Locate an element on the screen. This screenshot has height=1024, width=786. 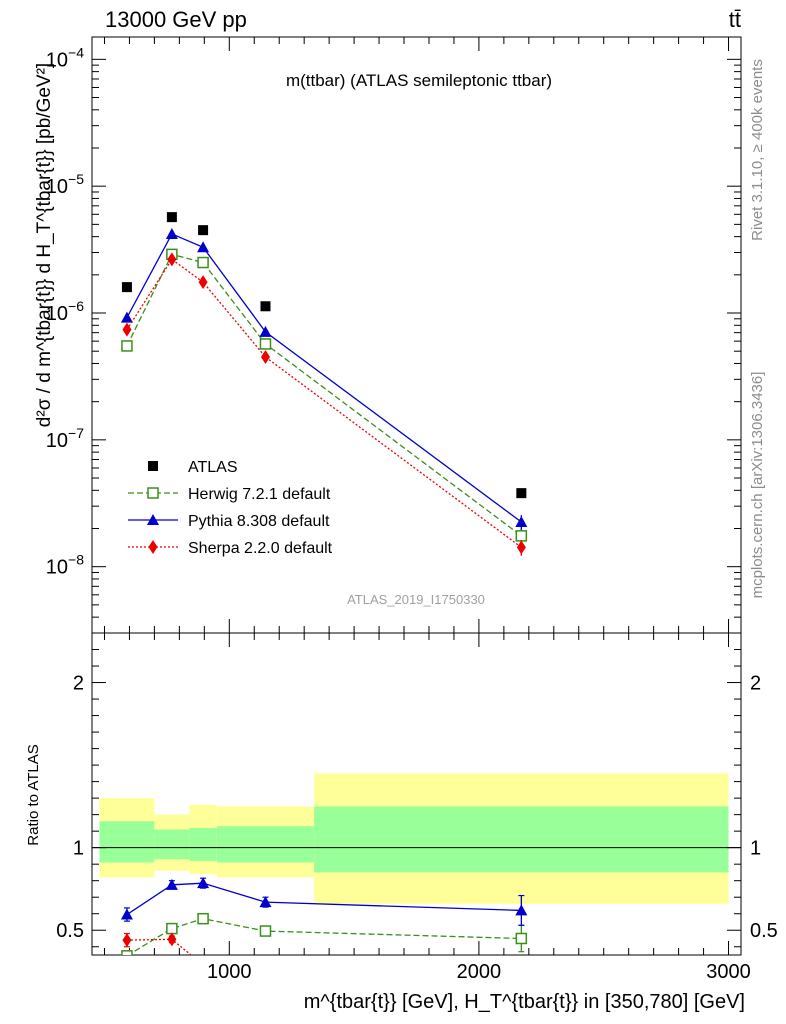
ratio-tick-label-left-0: 0.5 is located at coordinates (70, 931).